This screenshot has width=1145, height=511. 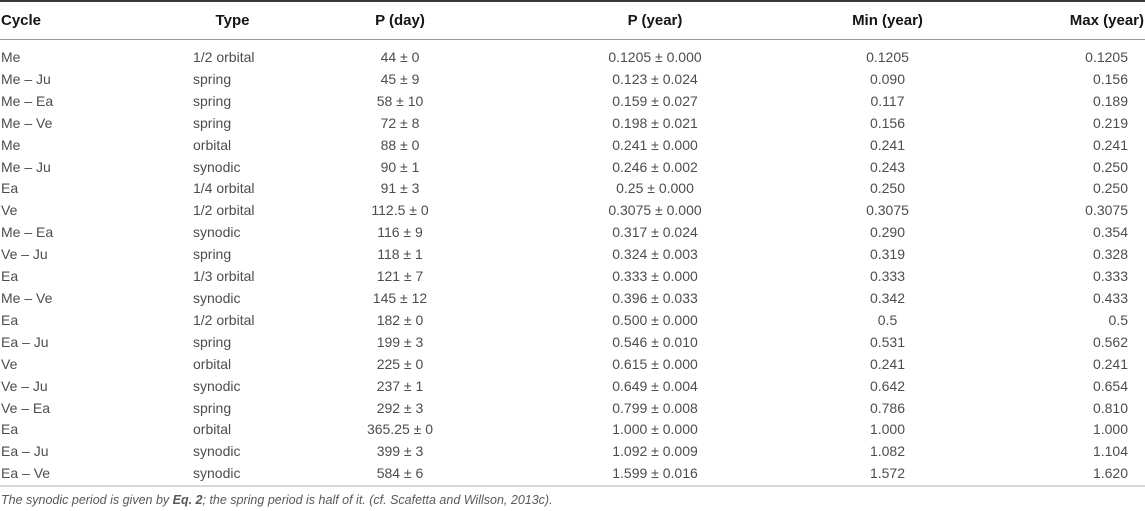 I want to click on cell-max-year: 0.810, so click(x=1110, y=407).